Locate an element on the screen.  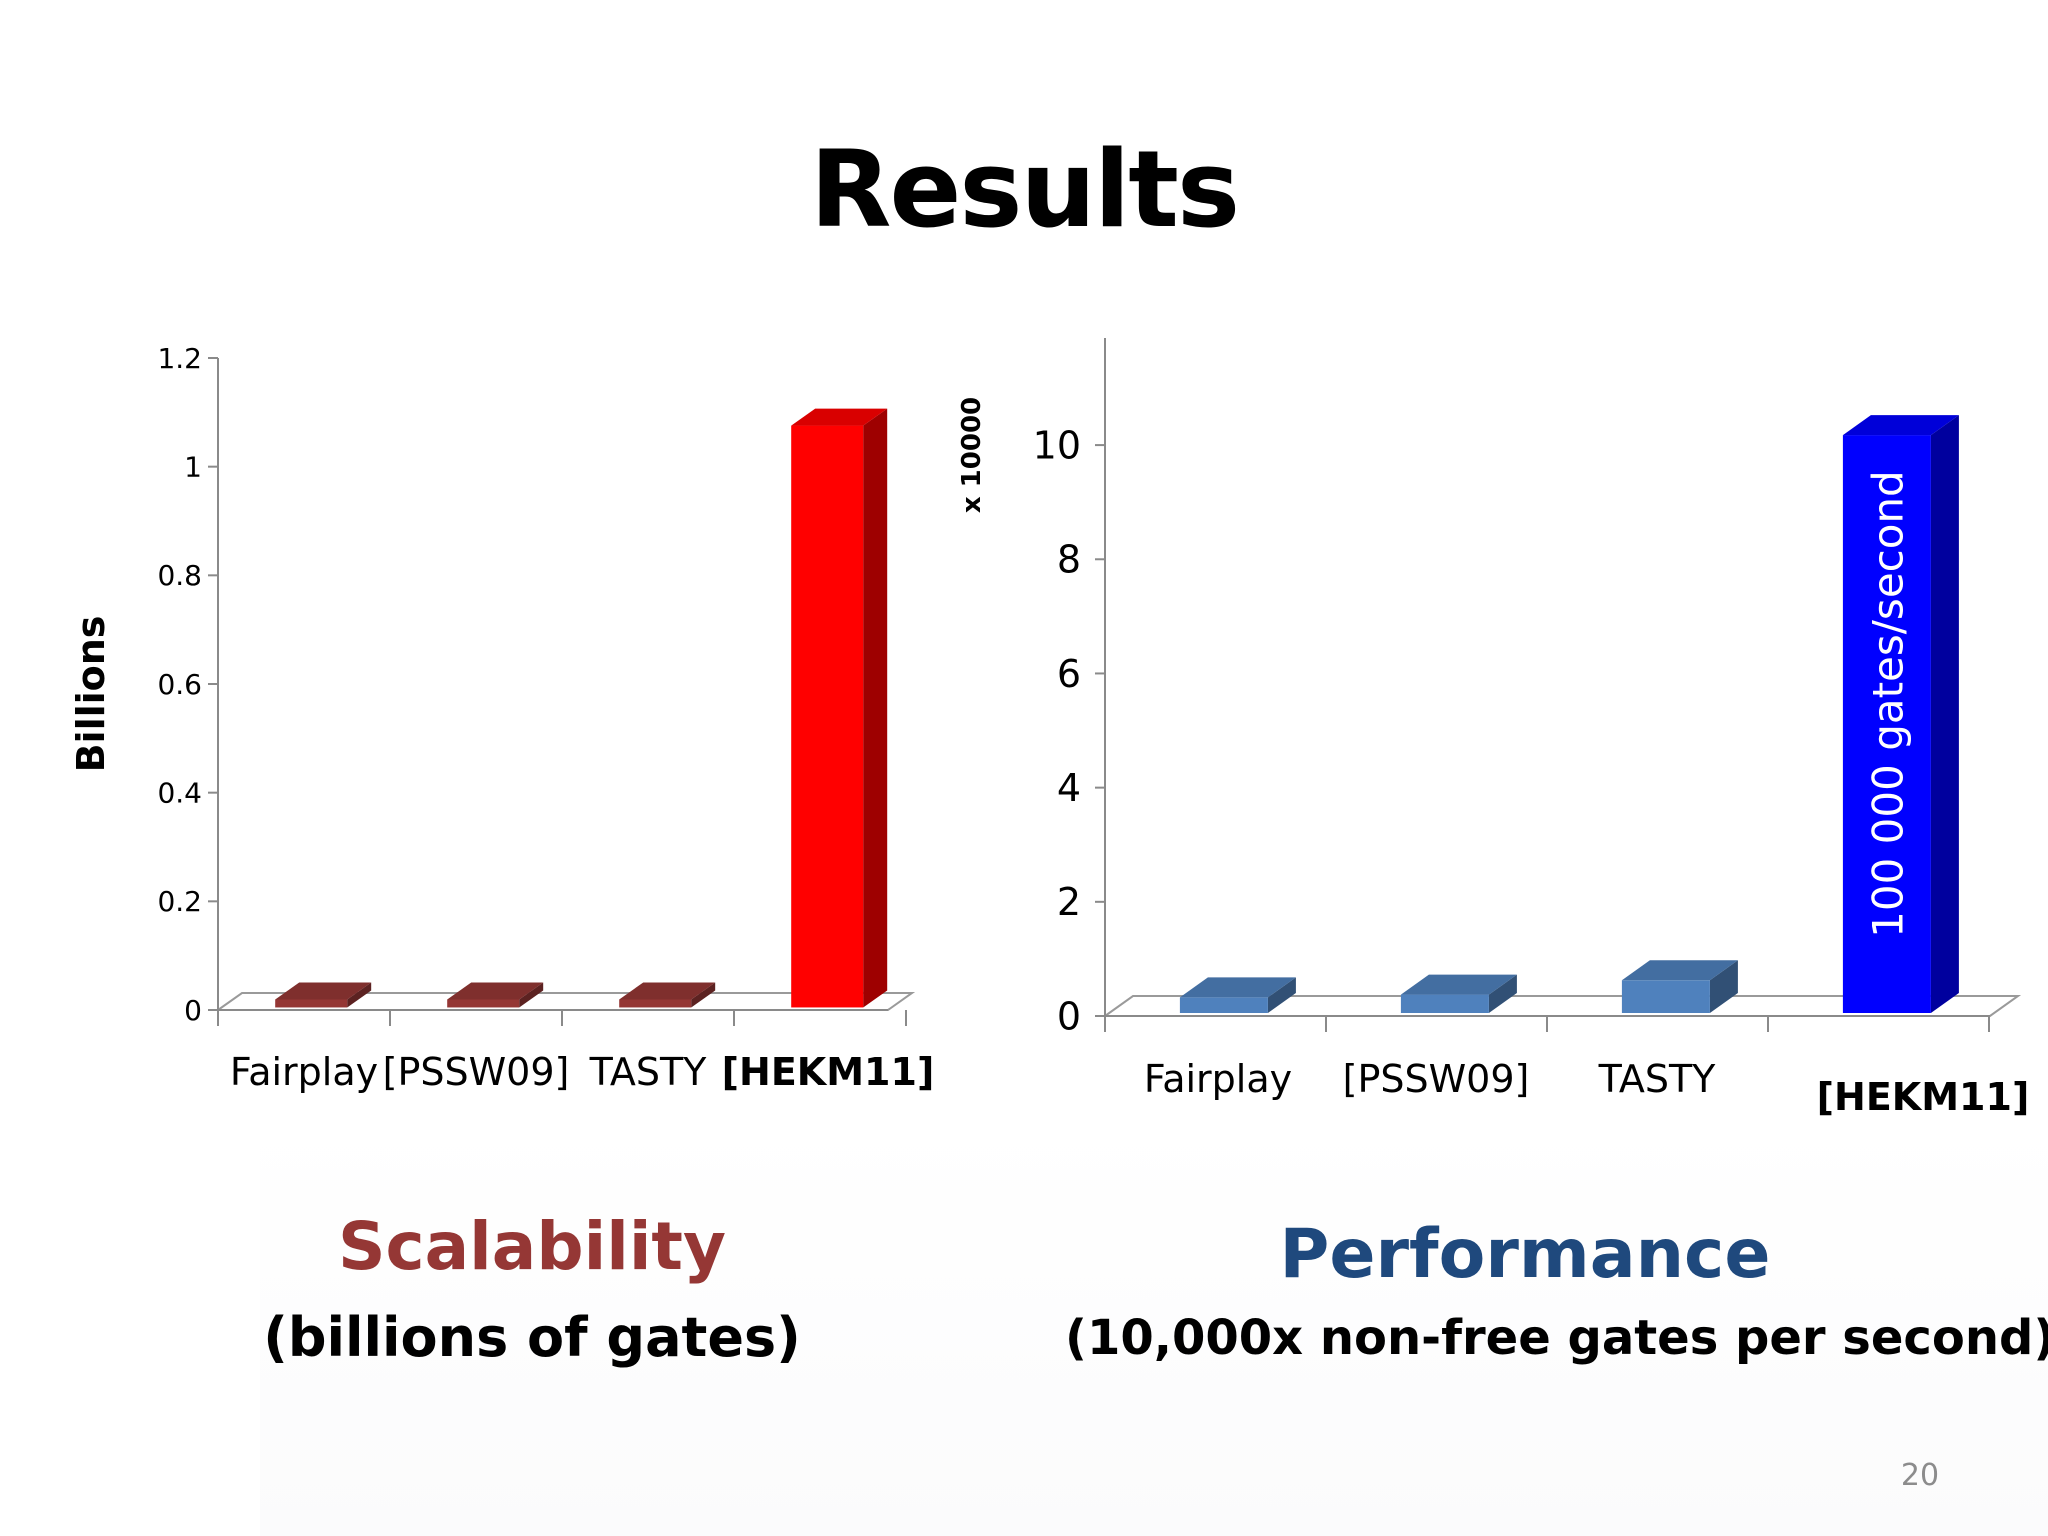
scalability-subheading: (billions of gates) is located at coordinates (532, 1337).